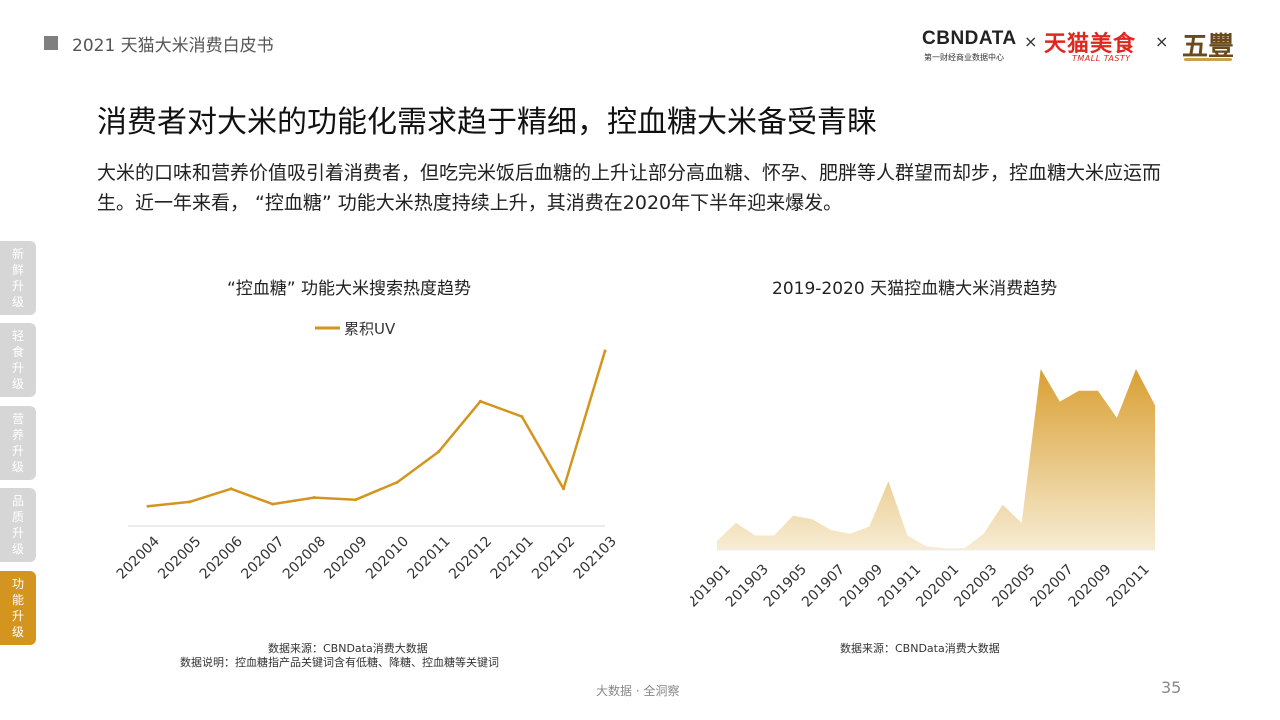  What do you see at coordinates (920, 648) in the screenshot?
I see `right-source: 数据来源：CBNData消费大数据` at bounding box center [920, 648].